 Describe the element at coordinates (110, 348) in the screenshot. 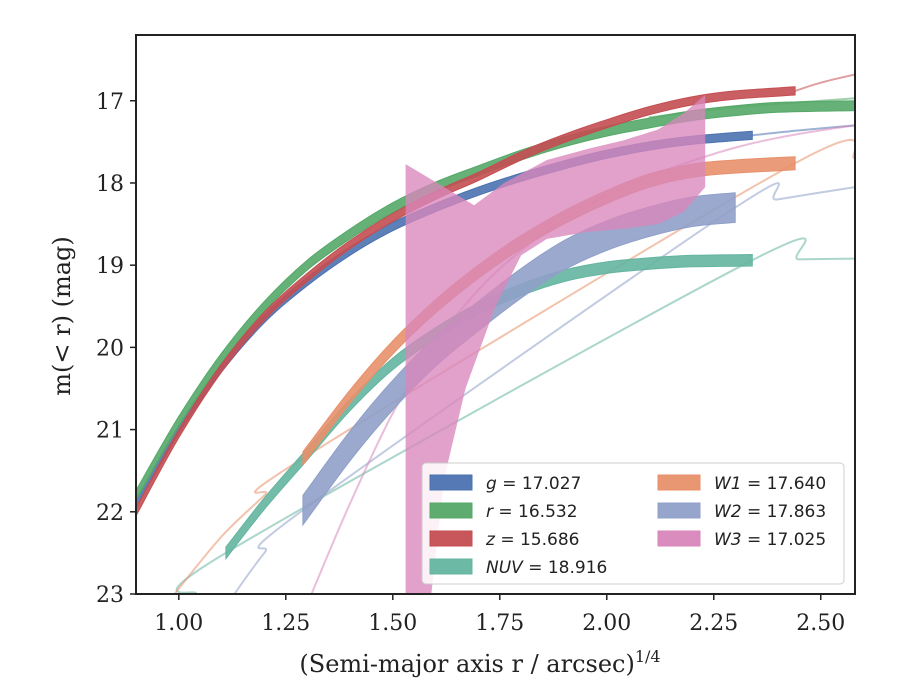

I see `y-tick-label: 20` at that location.